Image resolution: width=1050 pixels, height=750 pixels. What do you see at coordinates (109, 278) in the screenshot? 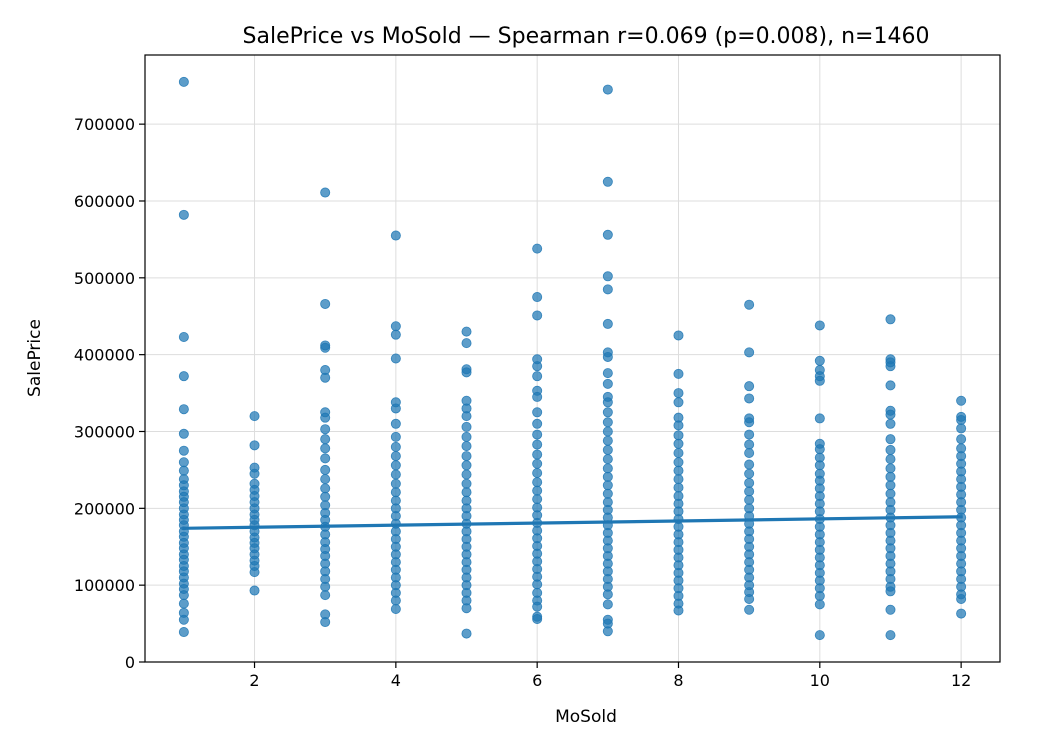
I see `y-tick: 500000` at bounding box center [109, 278].